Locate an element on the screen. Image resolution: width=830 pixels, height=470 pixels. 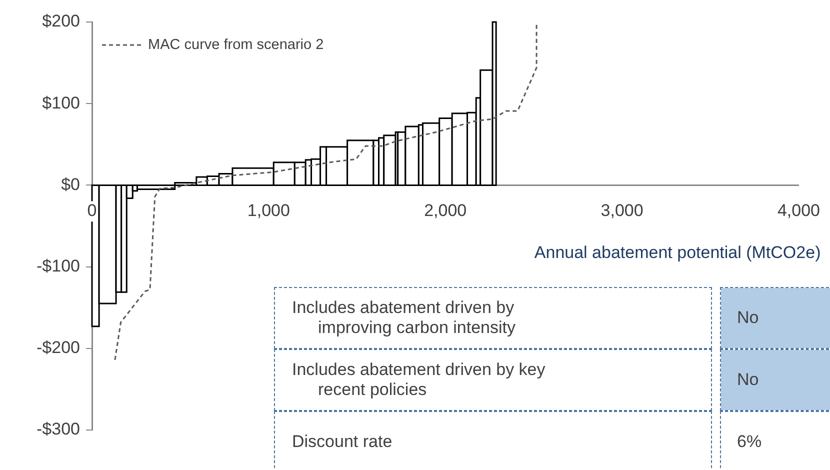
y-tick-label: -$100 is located at coordinates (58, 266).